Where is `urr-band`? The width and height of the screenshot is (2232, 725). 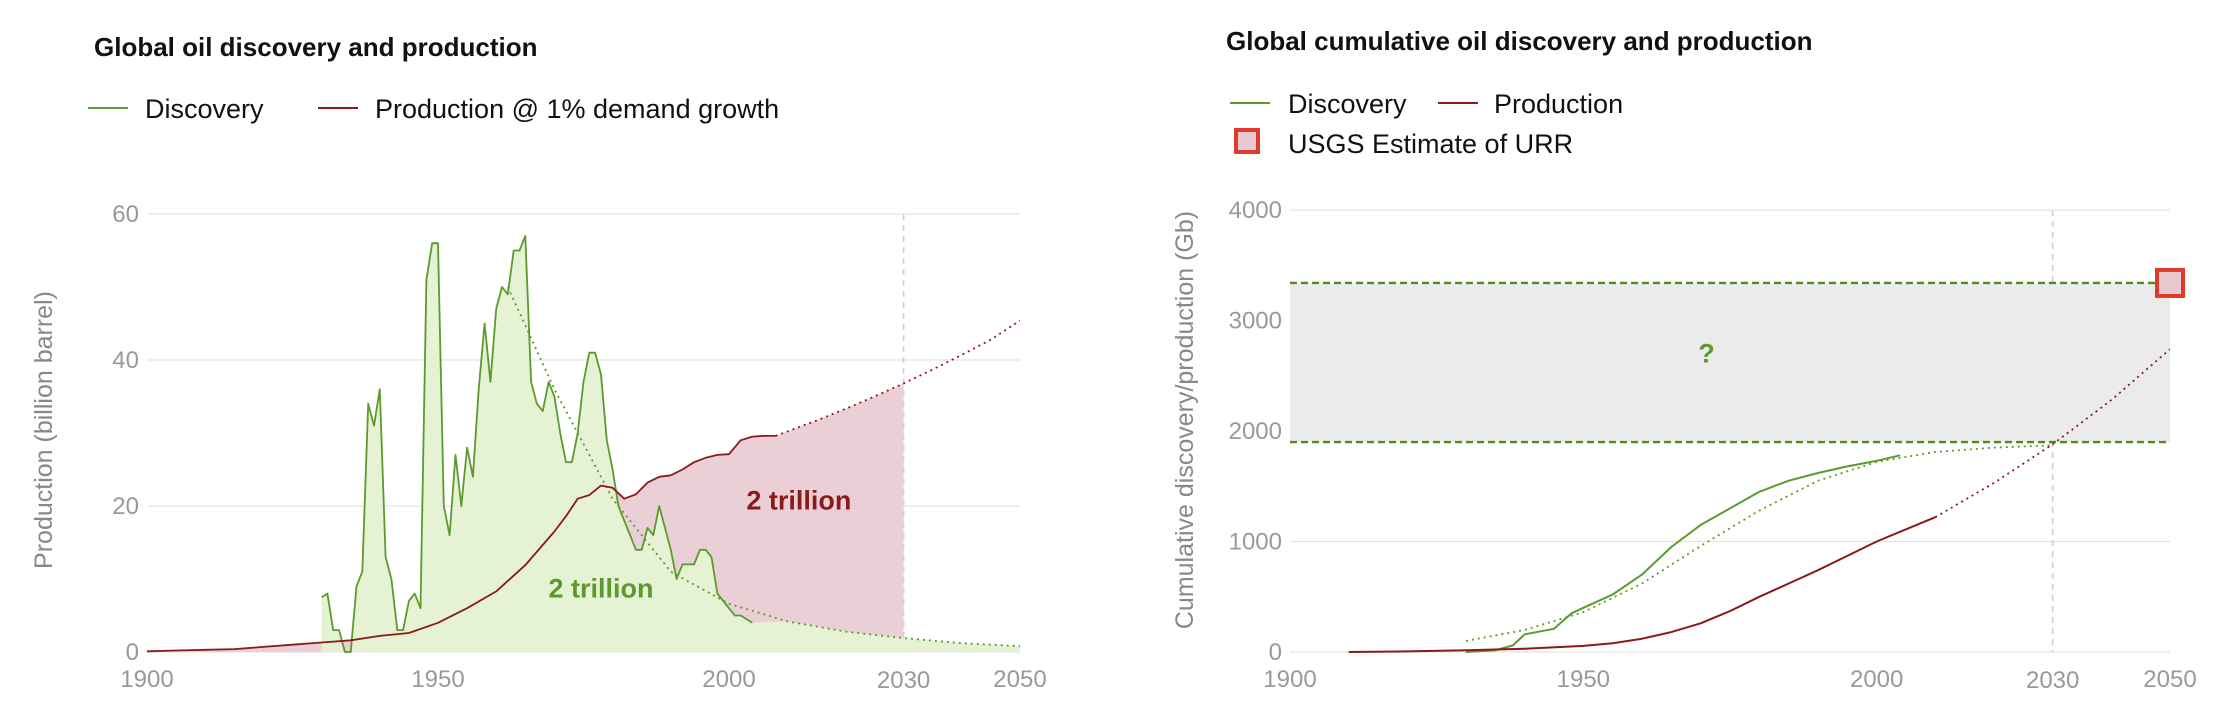 urr-band is located at coordinates (1730, 362).